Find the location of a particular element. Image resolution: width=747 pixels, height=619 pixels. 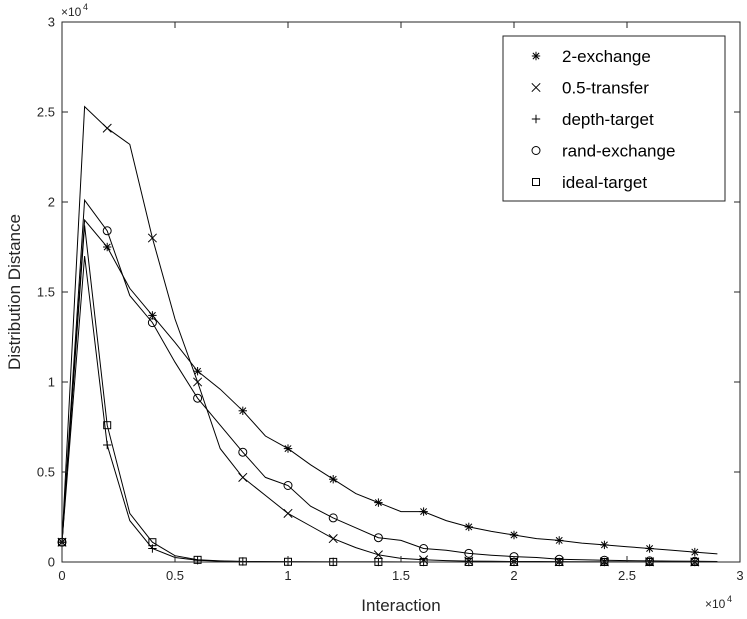

legend-label: rand-exchange is located at coordinates (618, 151).